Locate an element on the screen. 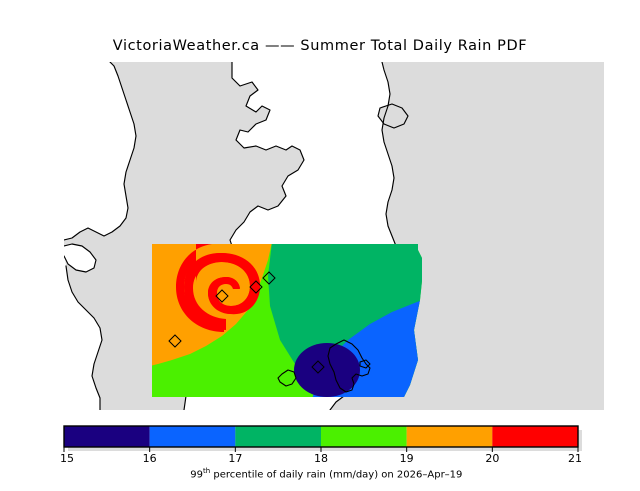 This screenshot has height=491, width=640. colorbar-tick-label: 20 is located at coordinates (492, 458).